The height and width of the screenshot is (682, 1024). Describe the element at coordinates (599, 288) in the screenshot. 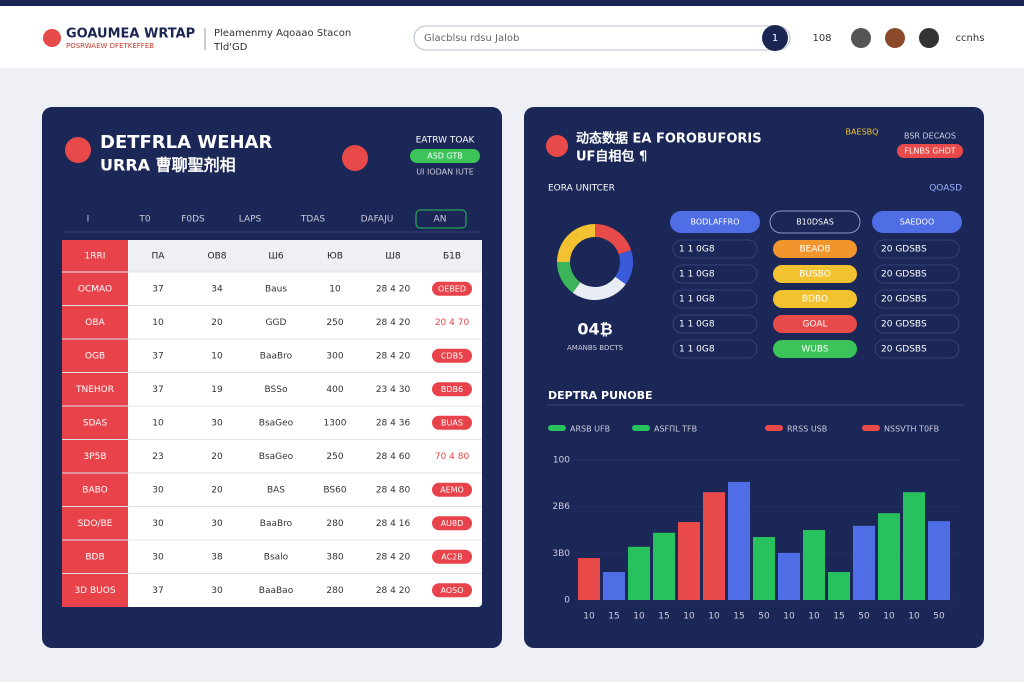

I see `donut-segment` at that location.